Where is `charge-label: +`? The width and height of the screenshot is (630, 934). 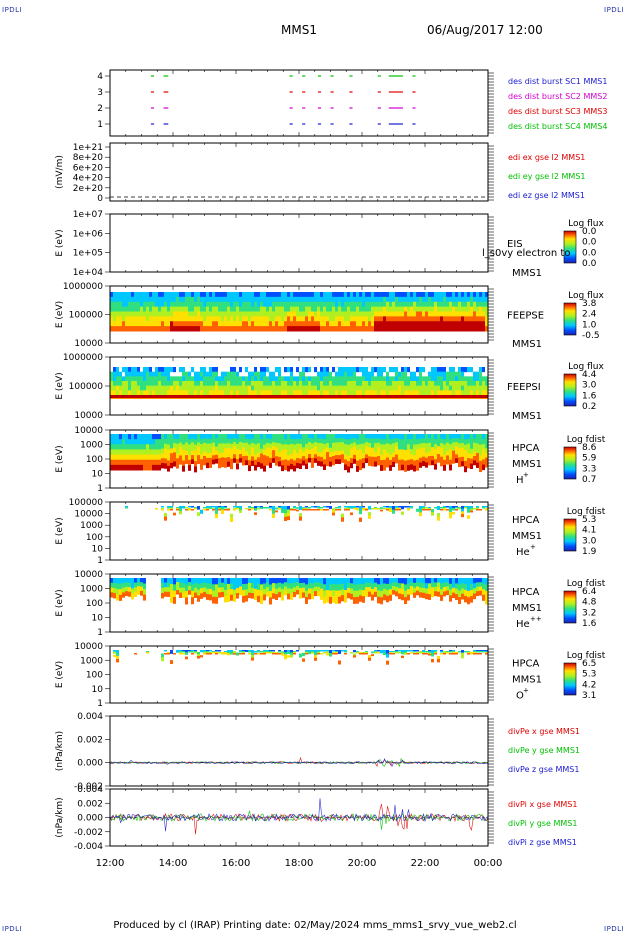
charge-label: + is located at coordinates (533, 547).